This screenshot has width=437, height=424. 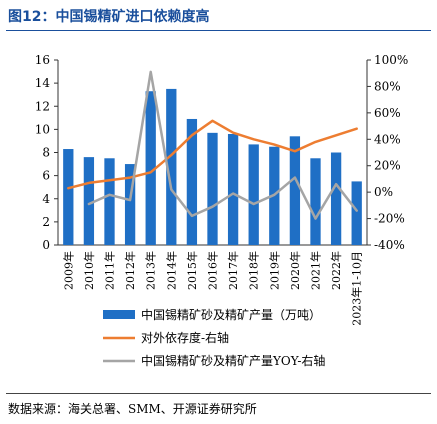 I want to click on x-axis-tick-label: 2021年, so click(x=316, y=270).